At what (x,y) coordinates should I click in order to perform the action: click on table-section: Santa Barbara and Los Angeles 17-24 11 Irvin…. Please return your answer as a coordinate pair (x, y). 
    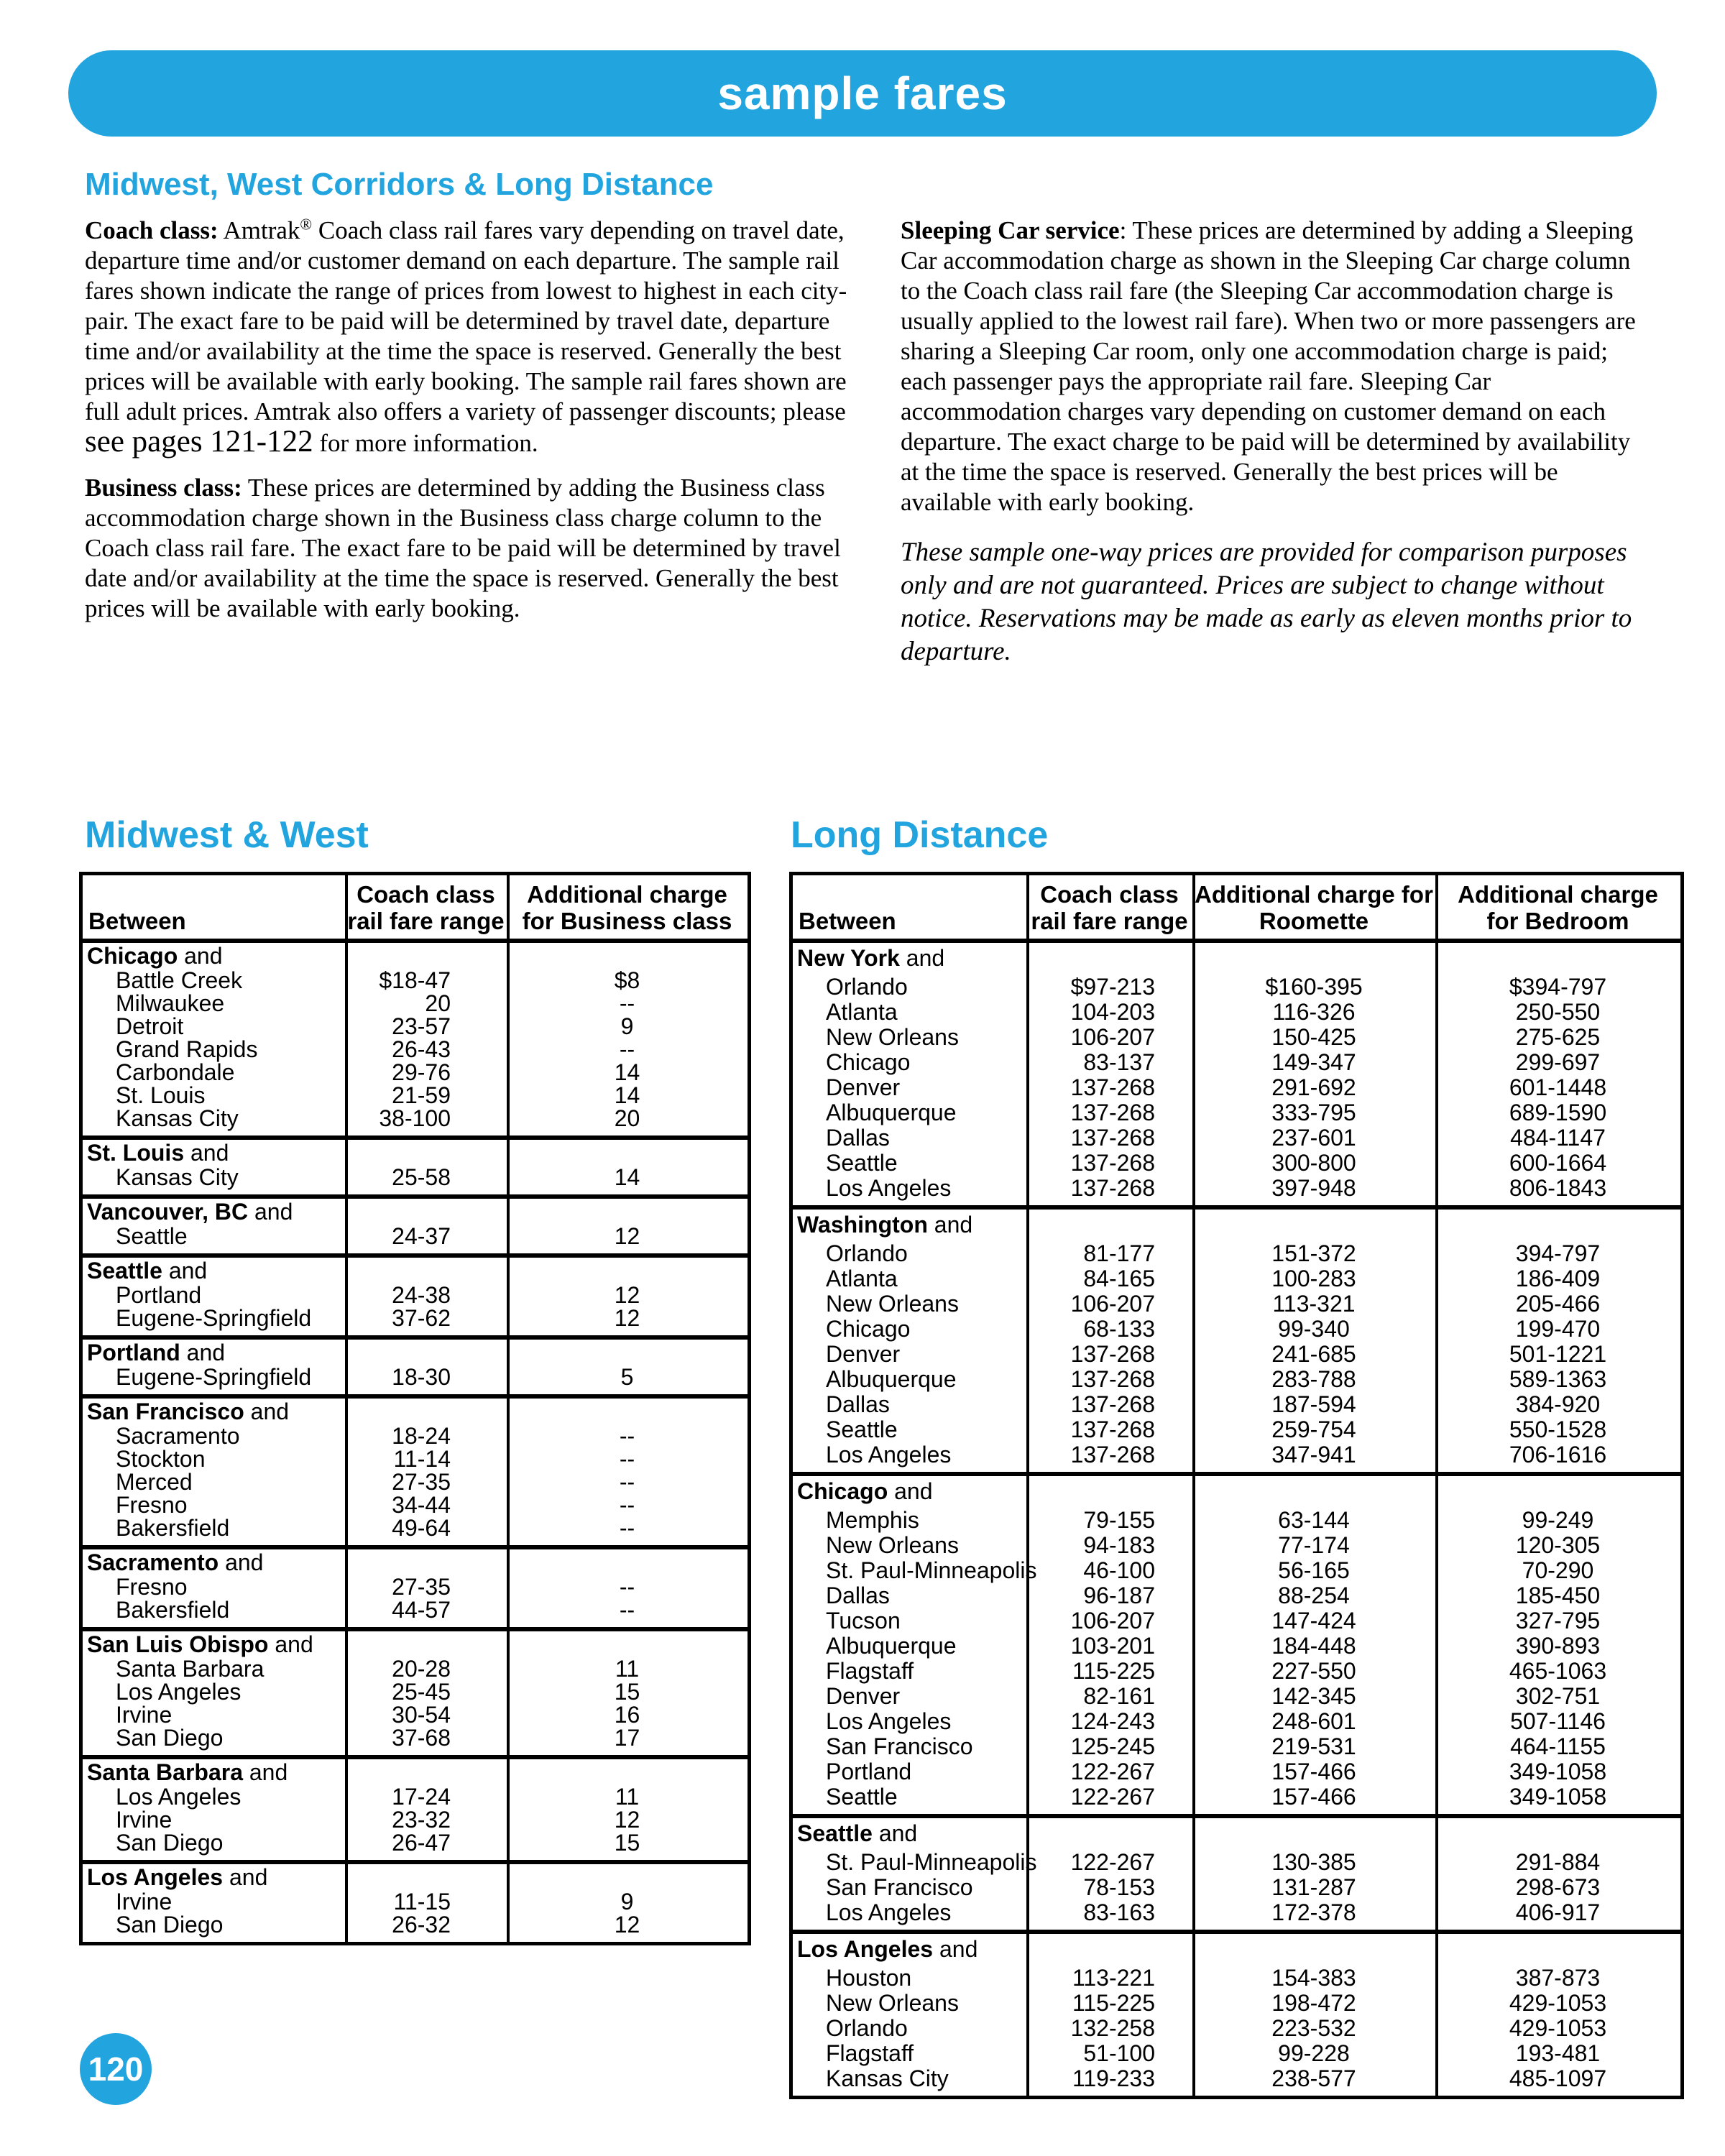
    Looking at the image, I should click on (415, 1807).